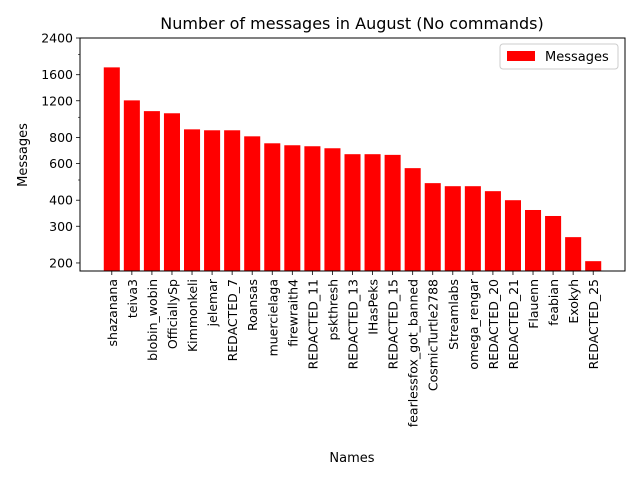  What do you see at coordinates (513, 324) in the screenshot?
I see `x-tick-label: REDACTED_21` at bounding box center [513, 324].